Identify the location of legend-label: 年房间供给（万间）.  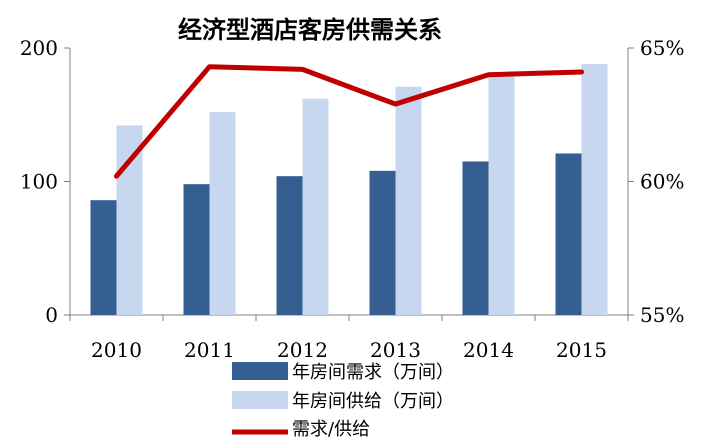
(373, 401).